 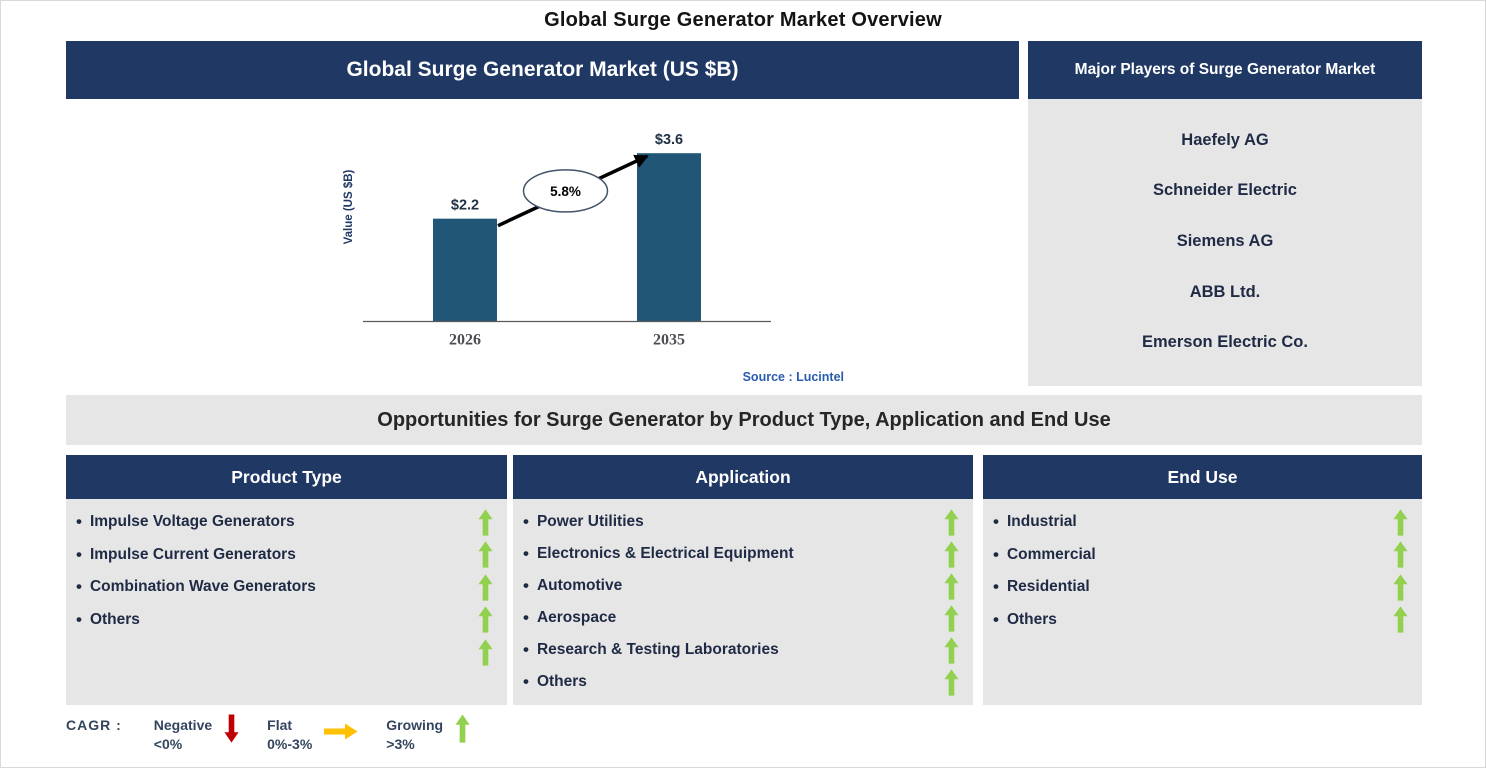 I want to click on list-item: Electronics & Electrical Equipment, so click(x=658, y=554).